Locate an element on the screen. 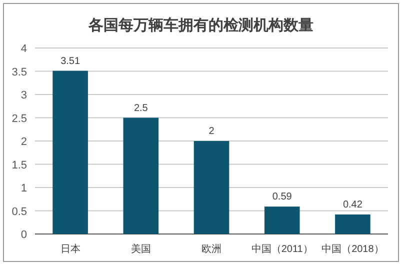 The height and width of the screenshot is (267, 402). y-tick-label: 1.5 is located at coordinates (19, 165).